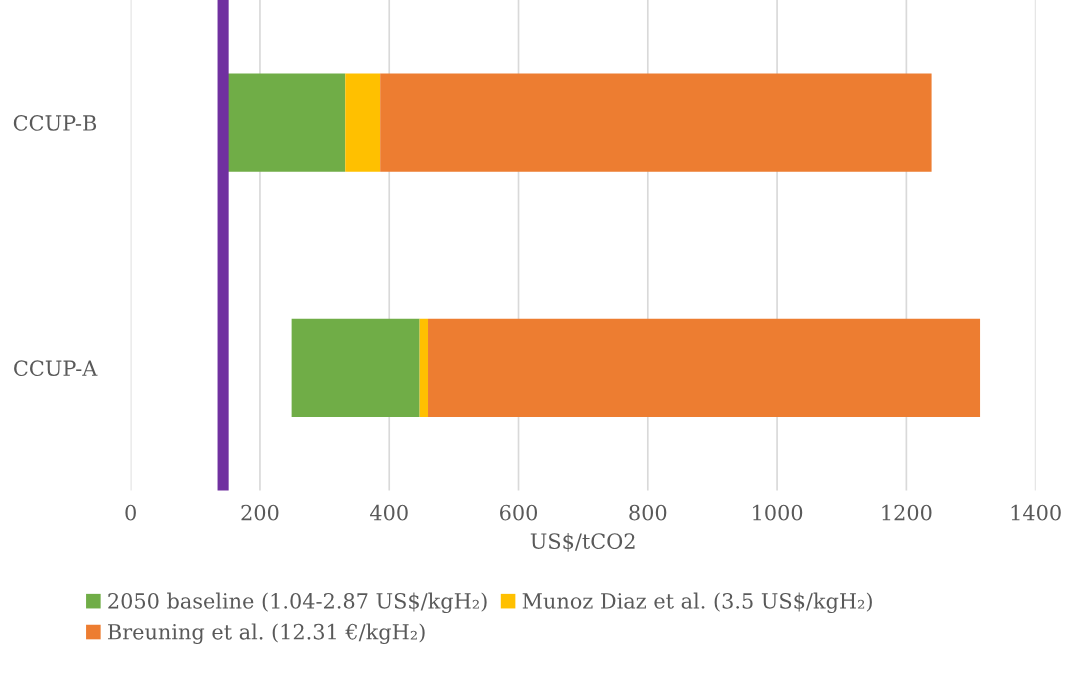  I want to click on x-tick-label: 0, so click(130, 512).